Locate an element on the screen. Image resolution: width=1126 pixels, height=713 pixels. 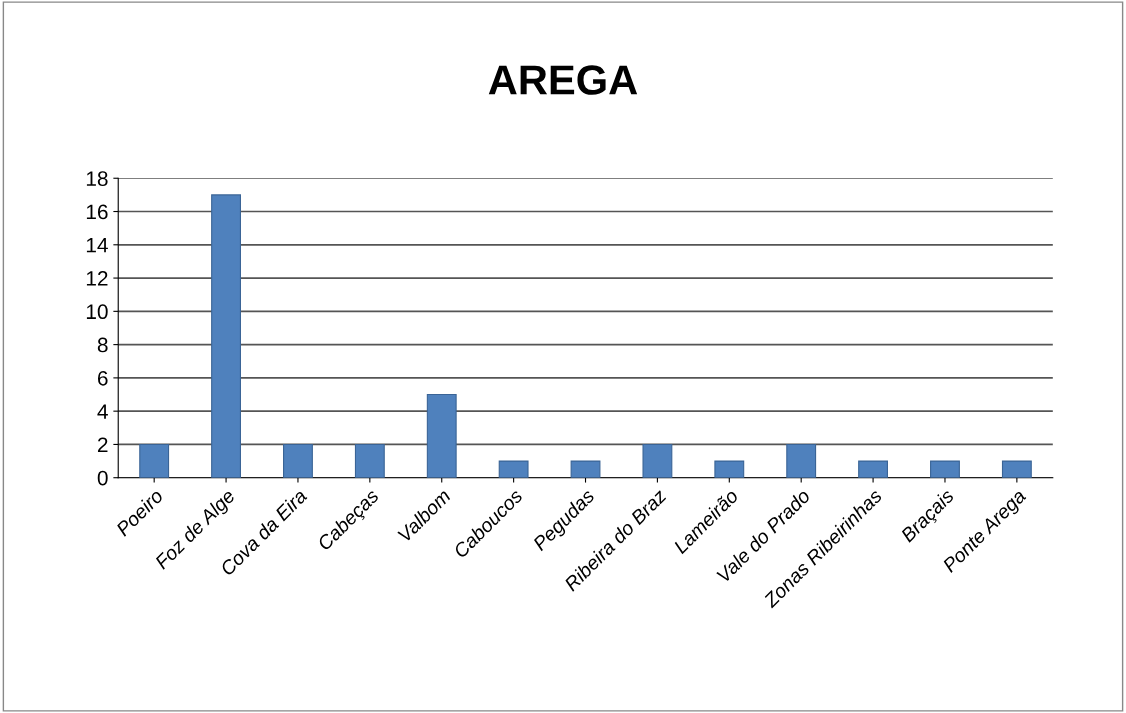
y-tick-label: 14 is located at coordinates (97, 245).